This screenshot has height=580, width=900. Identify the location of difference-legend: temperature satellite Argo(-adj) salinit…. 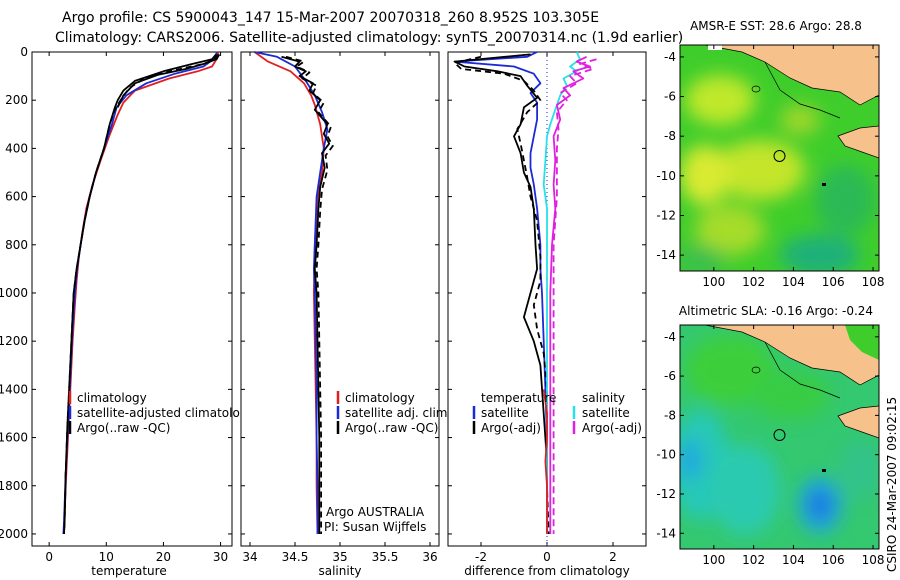
(557, 413).